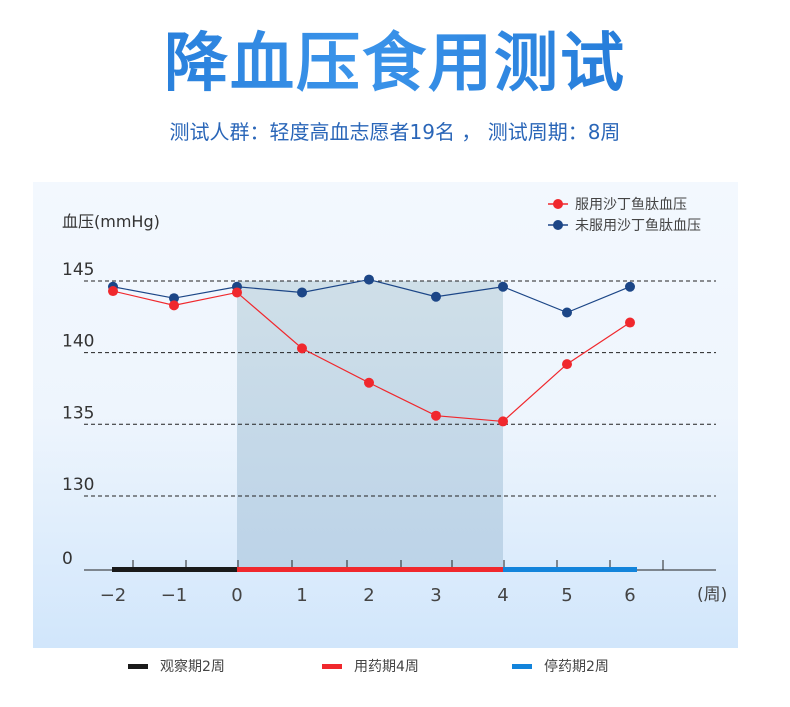 The image size is (790, 707). What do you see at coordinates (395, 64) in the screenshot?
I see `page-title: 降血压食用测试` at bounding box center [395, 64].